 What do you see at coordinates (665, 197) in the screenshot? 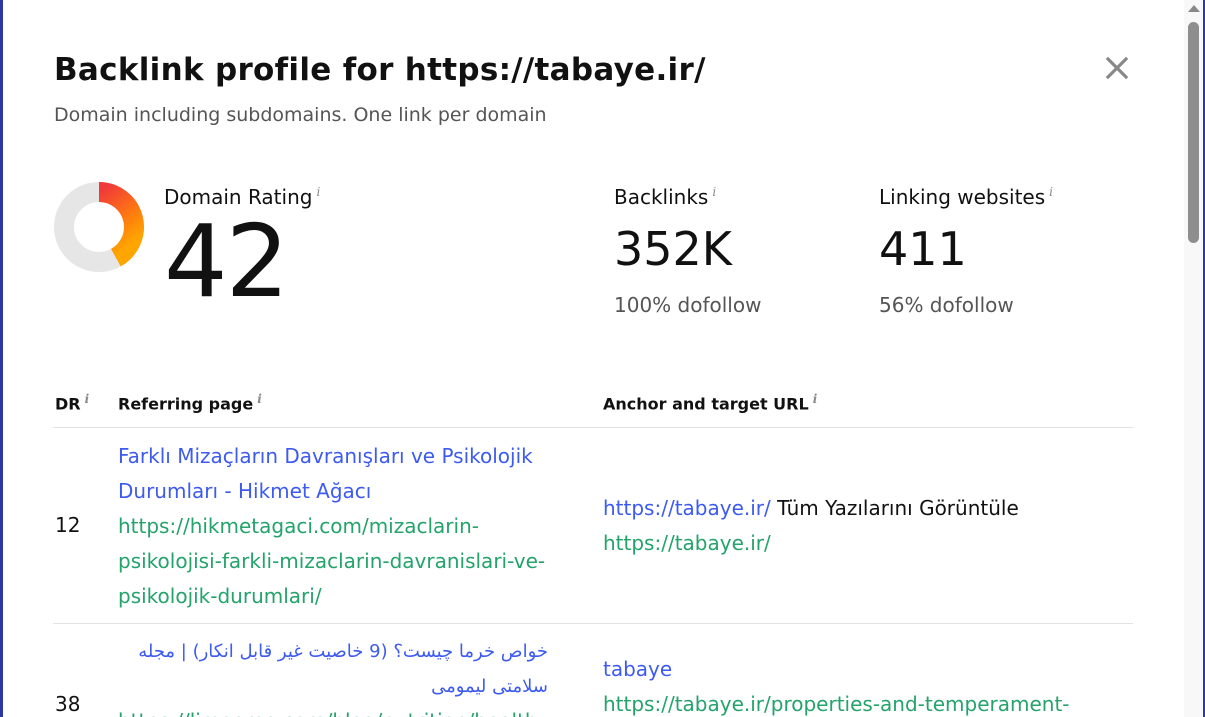
I see `backlinks-label: Backlinks i` at bounding box center [665, 197].